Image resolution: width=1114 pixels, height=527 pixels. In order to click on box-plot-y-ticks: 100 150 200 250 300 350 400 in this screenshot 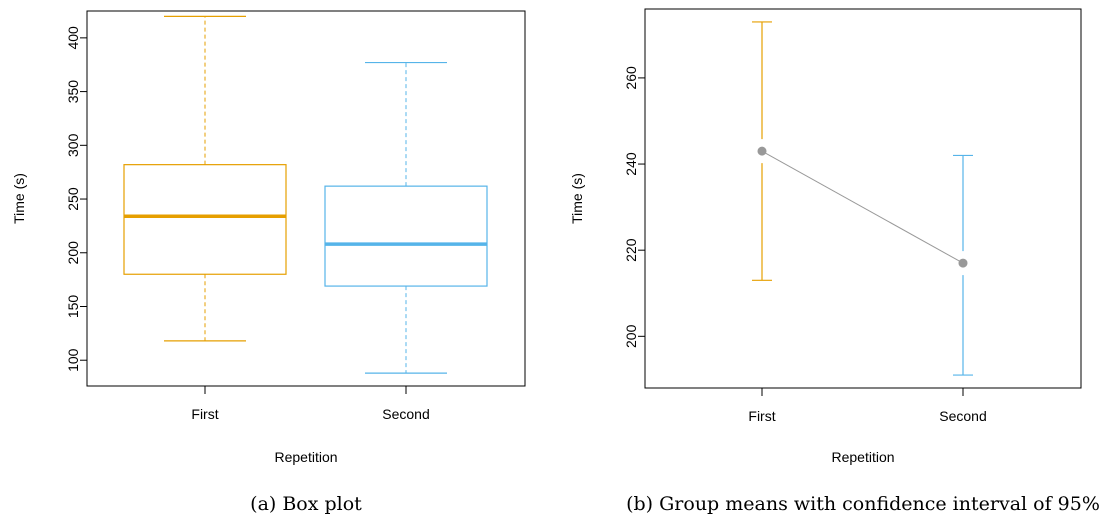, I will do `click(76, 199)`.